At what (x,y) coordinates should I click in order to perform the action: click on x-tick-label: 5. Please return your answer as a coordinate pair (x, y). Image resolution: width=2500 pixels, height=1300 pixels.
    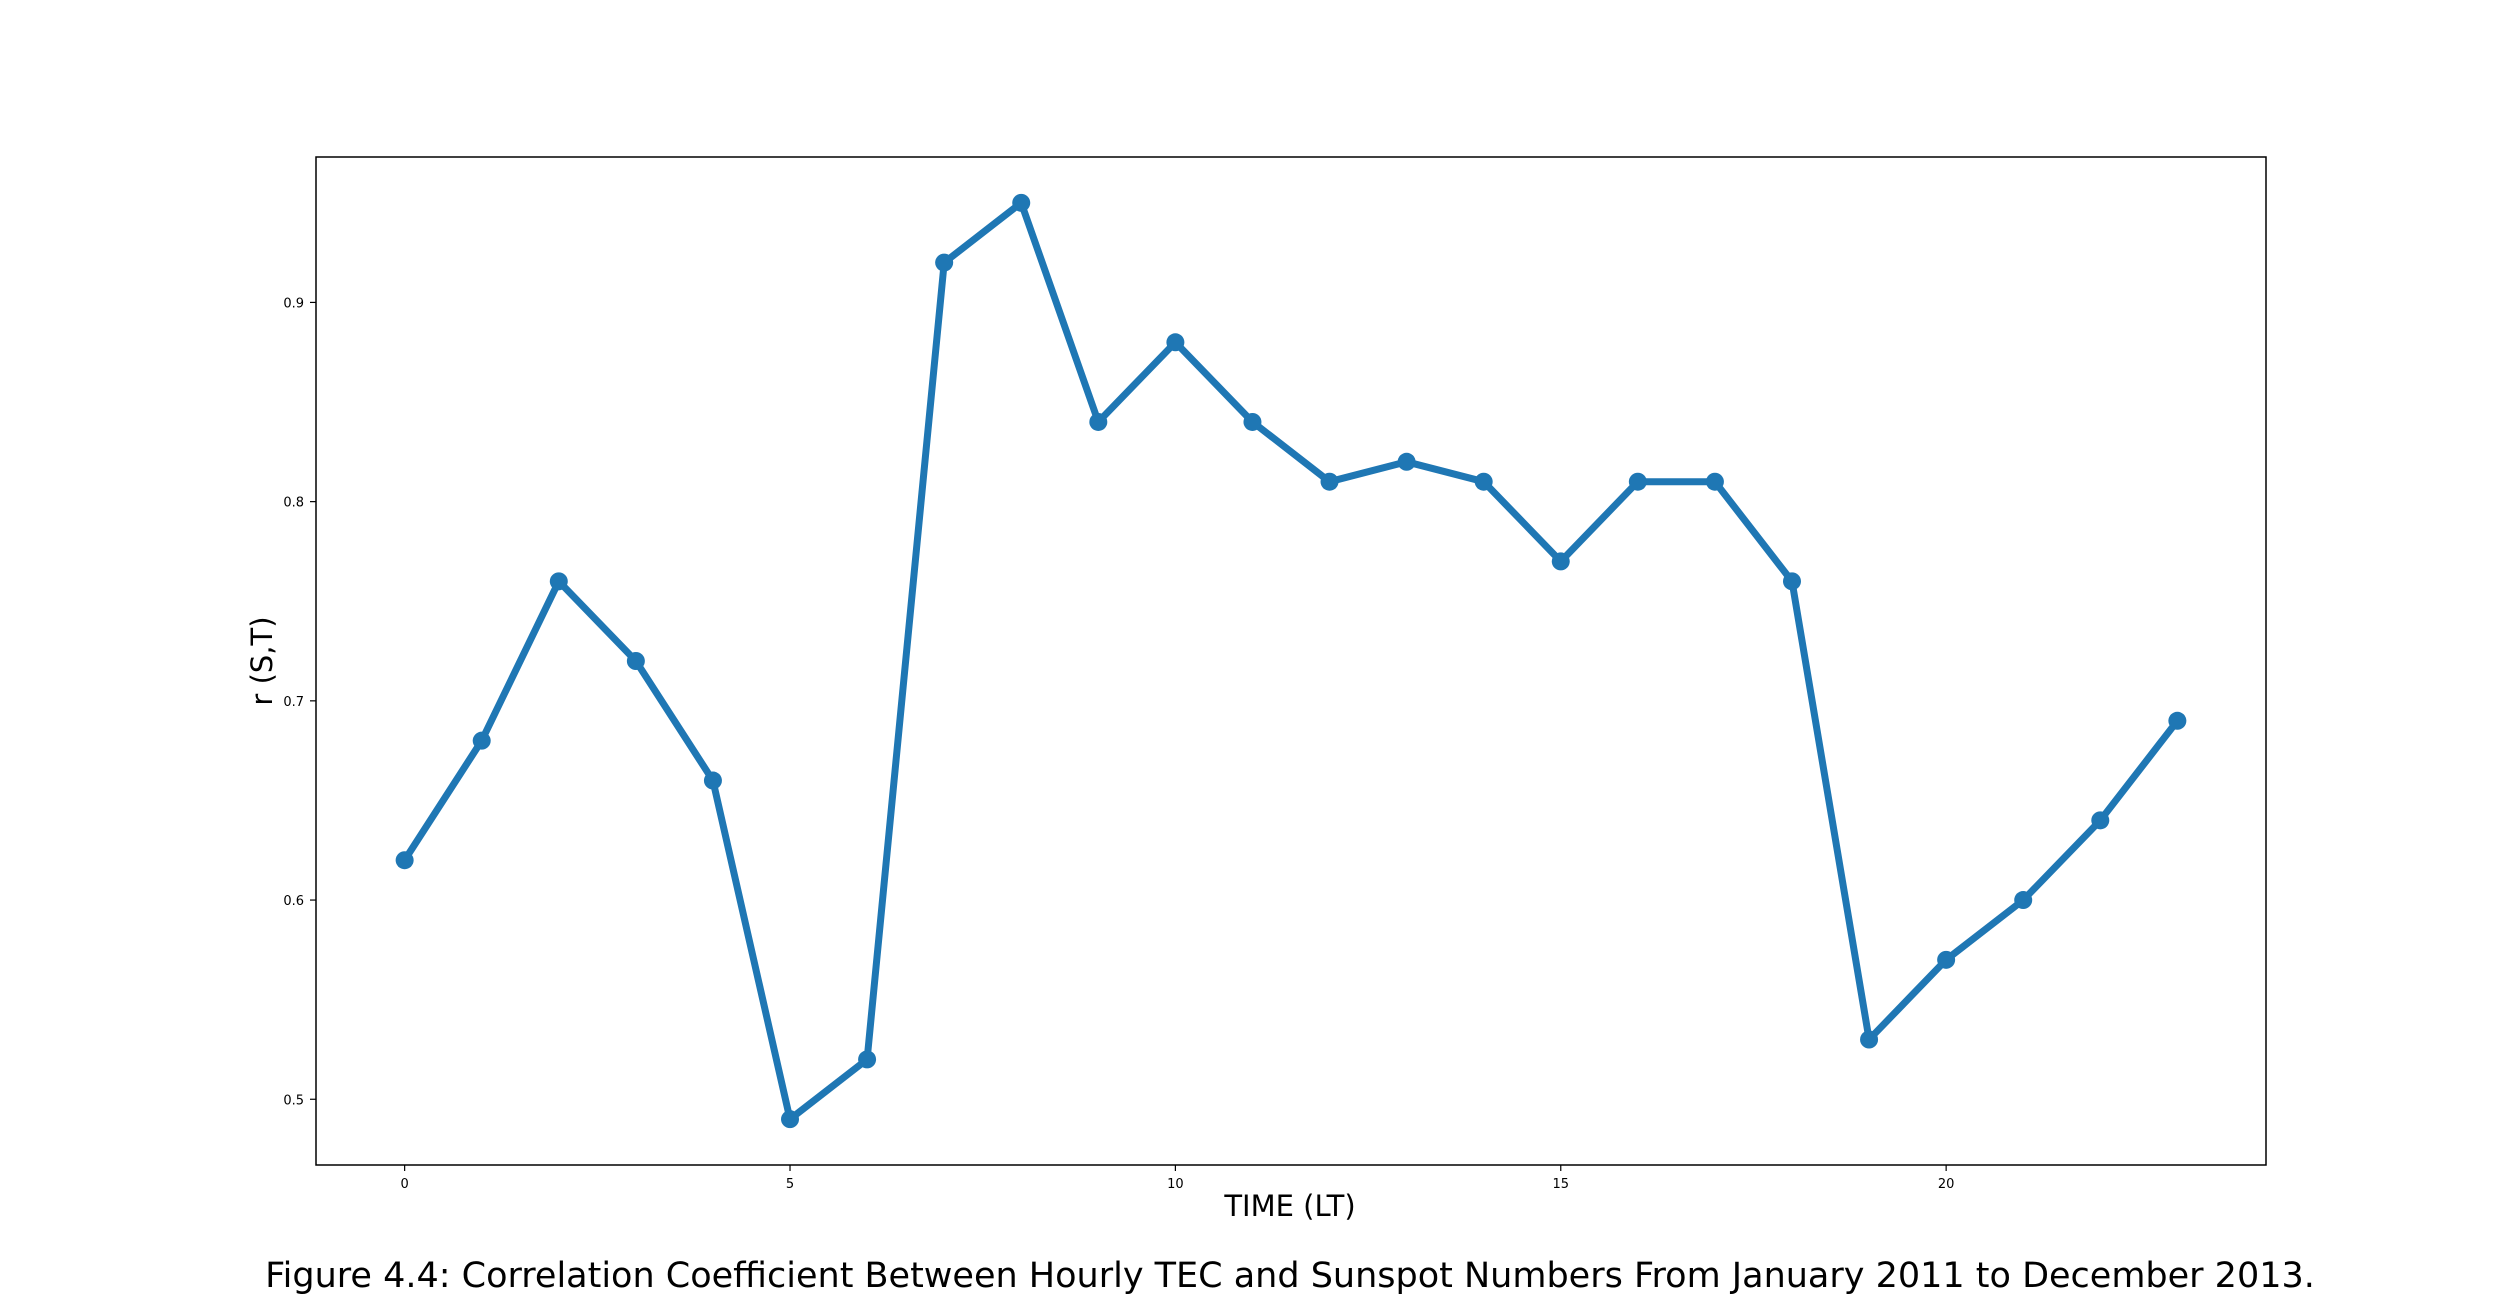
    Looking at the image, I should click on (790, 1184).